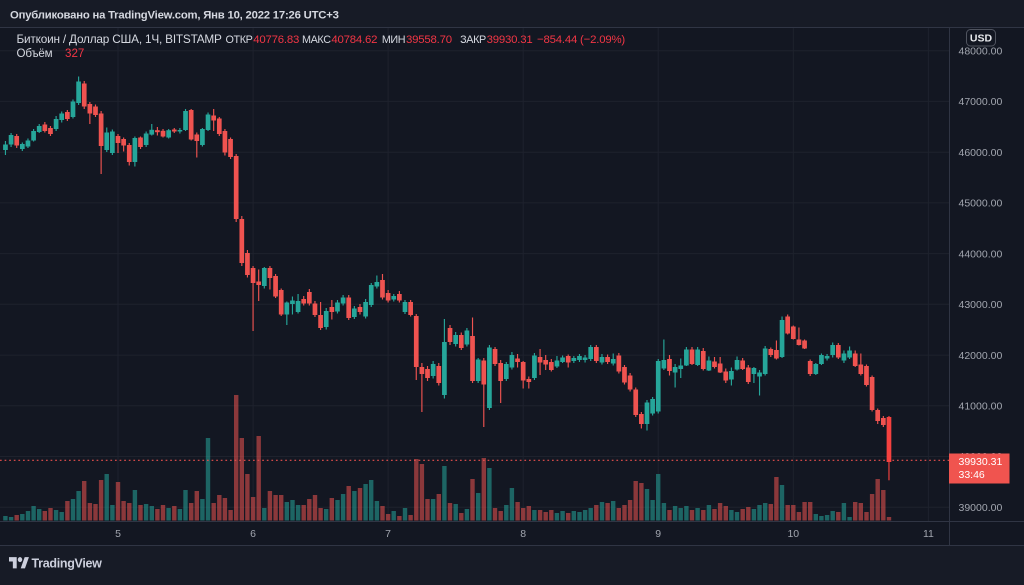 This screenshot has width=1024, height=585. I want to click on svg-text: TradingView, so click(67, 564).